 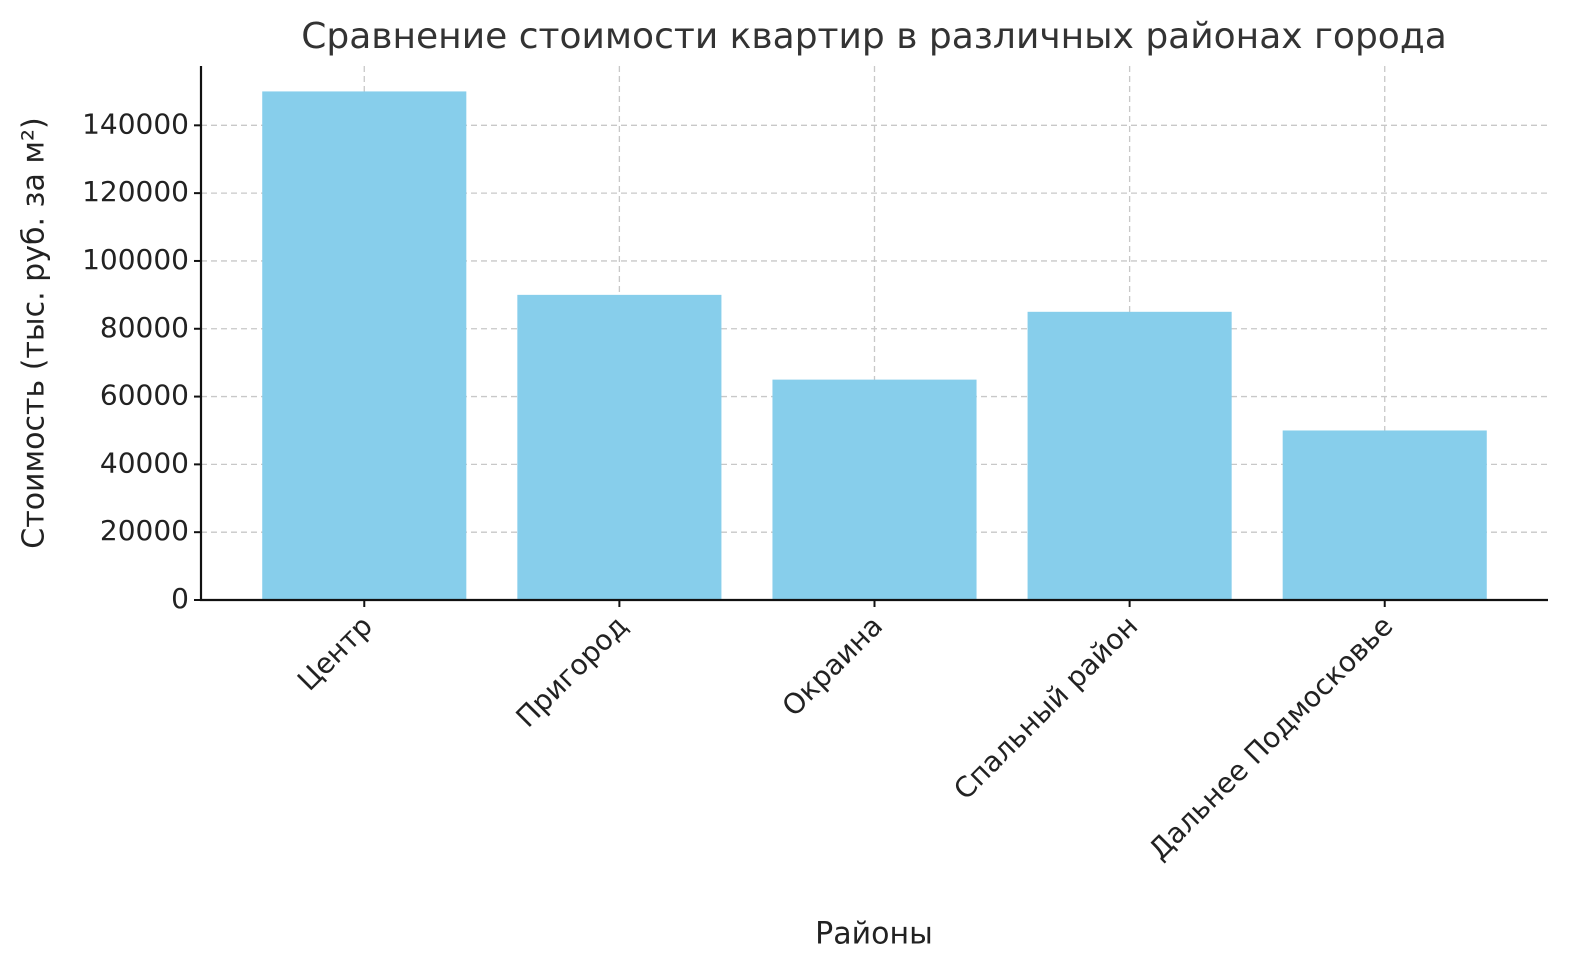 I want to click on x-tick-label: Дальнее Подмосковье, so click(x=1270, y=737).